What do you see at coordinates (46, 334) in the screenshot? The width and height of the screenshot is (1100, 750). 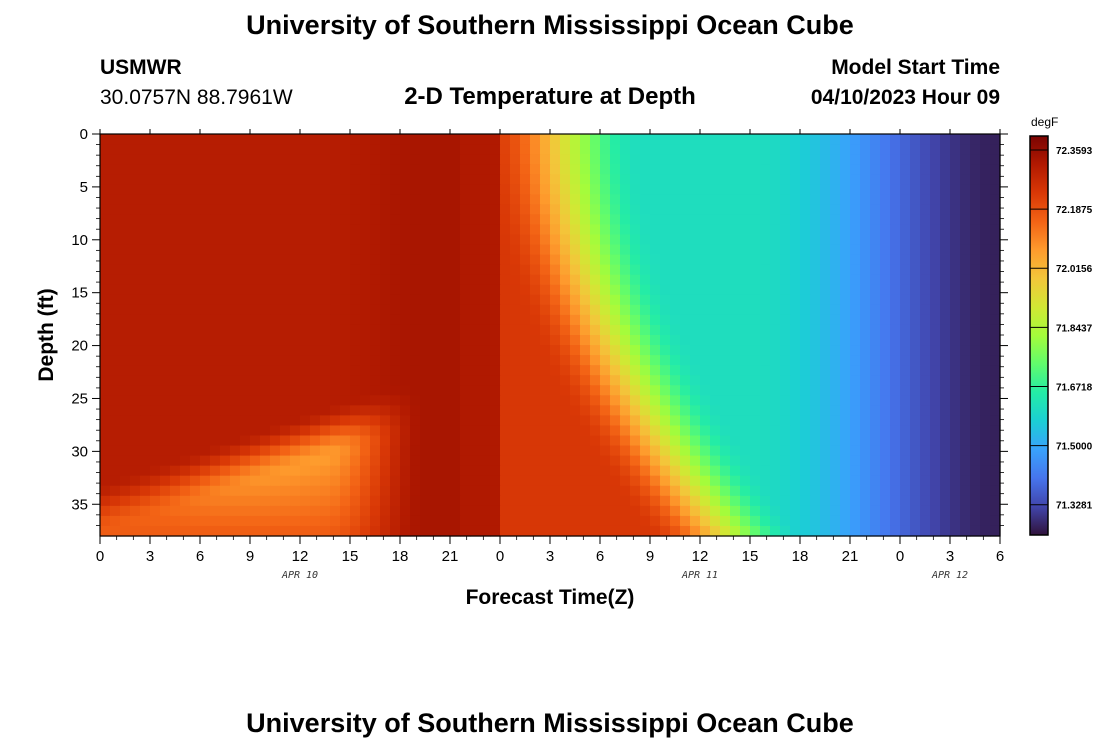 I see `y-axis-label: Depth (ft)` at bounding box center [46, 334].